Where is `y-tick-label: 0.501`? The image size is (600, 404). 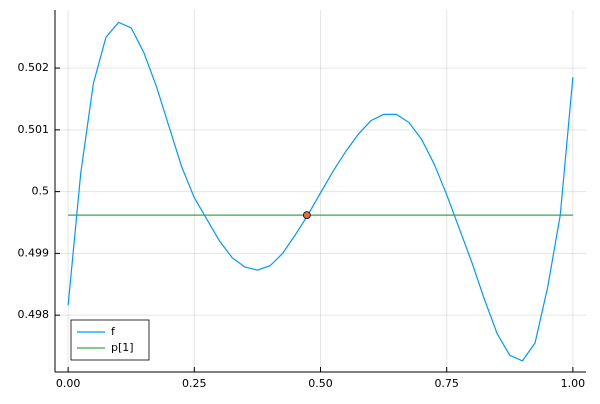
y-tick-label: 0.501 is located at coordinates (34, 129).